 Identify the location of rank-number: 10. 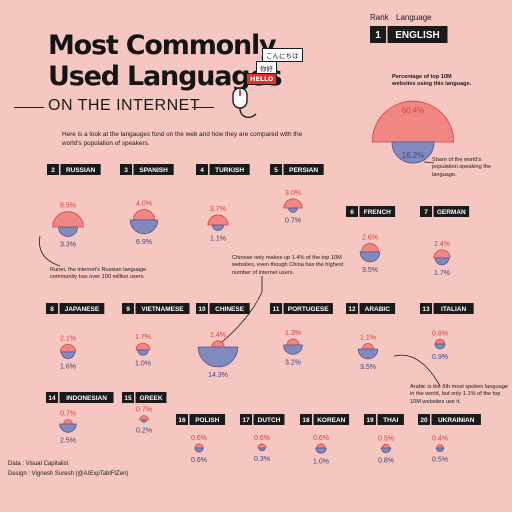
(202, 309).